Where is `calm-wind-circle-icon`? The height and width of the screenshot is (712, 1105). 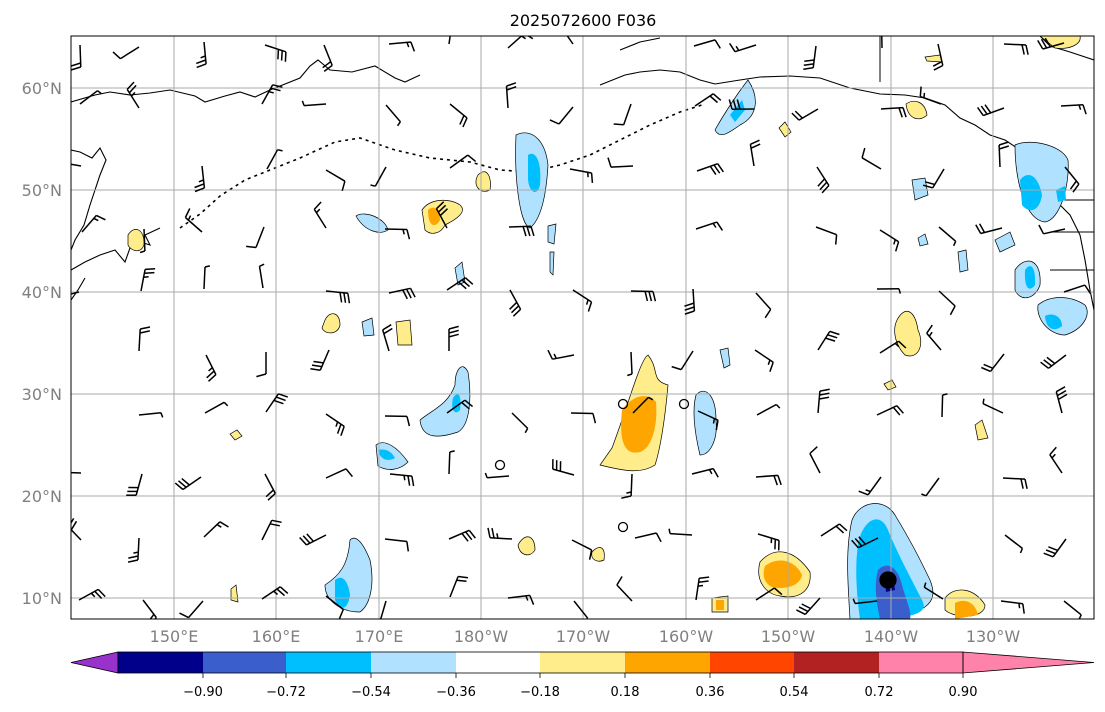
calm-wind-circle-icon is located at coordinates (623, 527).